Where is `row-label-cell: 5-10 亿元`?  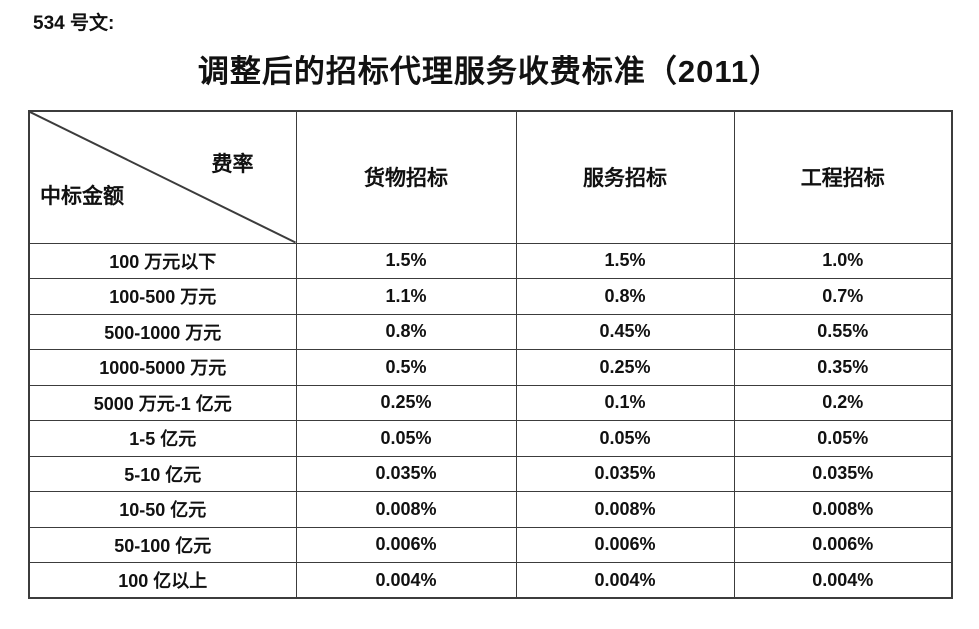 row-label-cell: 5-10 亿元 is located at coordinates (162, 473).